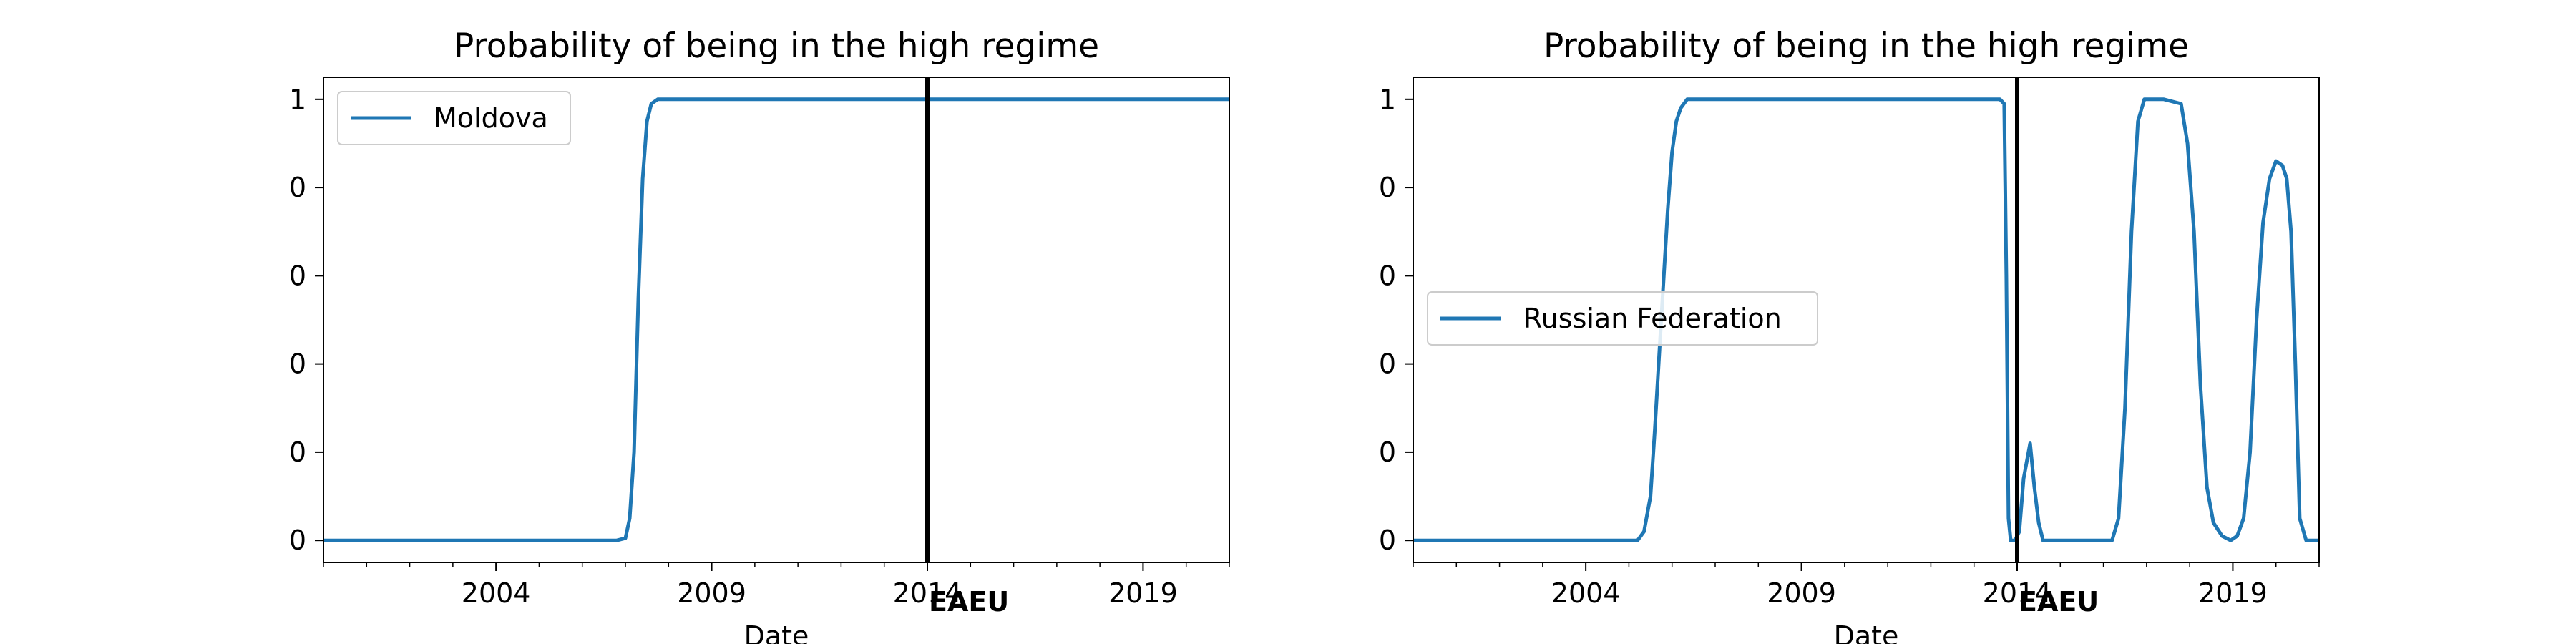 This screenshot has height=644, width=2576. What do you see at coordinates (1652, 318) in the screenshot?
I see `legend-label: Russian Federation` at bounding box center [1652, 318].